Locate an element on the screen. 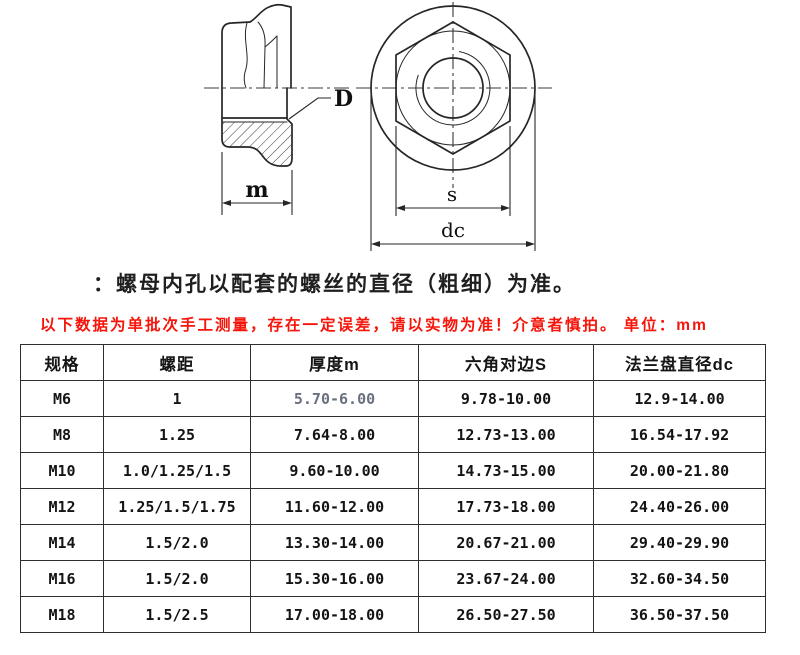 This screenshot has height=655, width=800. flange-circle is located at coordinates (453, 88).